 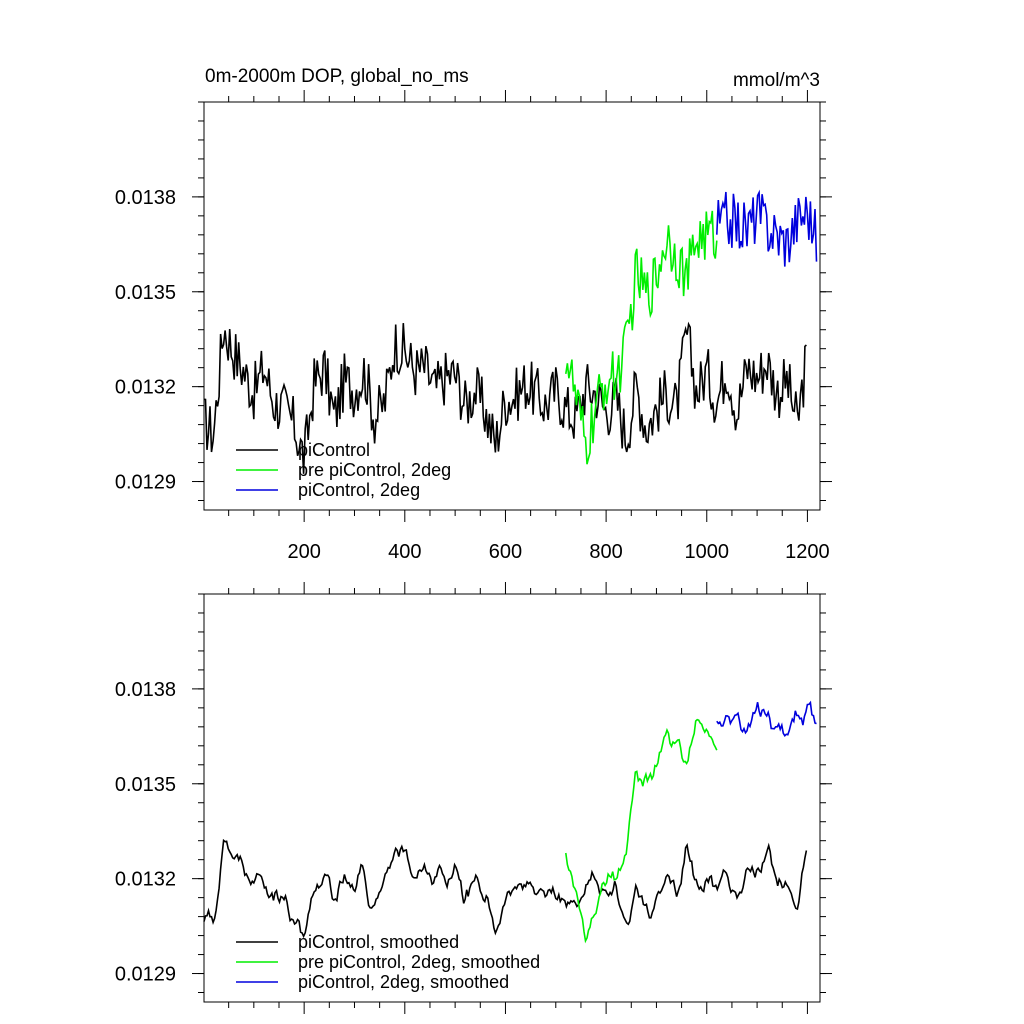 What do you see at coordinates (337, 76) in the screenshot?
I see `chart-title: 0m-2000m DOP, global_no_ms` at bounding box center [337, 76].